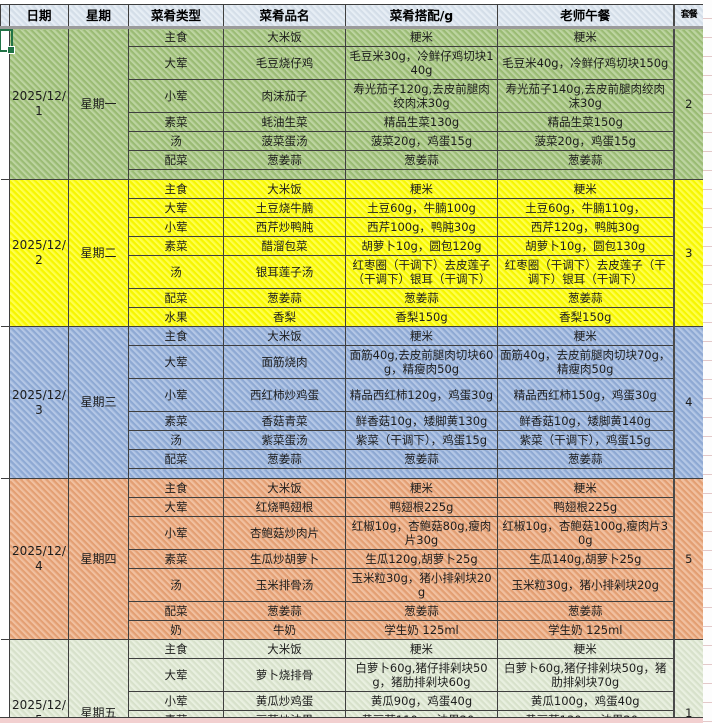 This screenshot has height=723, width=712. I want to click on cell-teacher-lunch: 白萝卜60g,猪仔排剁块50g，猪肋排剁块70g, so click(585, 675).